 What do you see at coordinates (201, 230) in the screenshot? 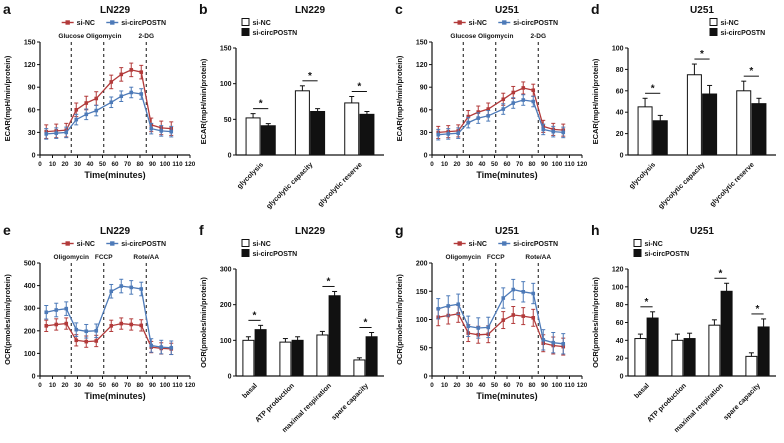
I see `panel-letter: f` at bounding box center [201, 230].